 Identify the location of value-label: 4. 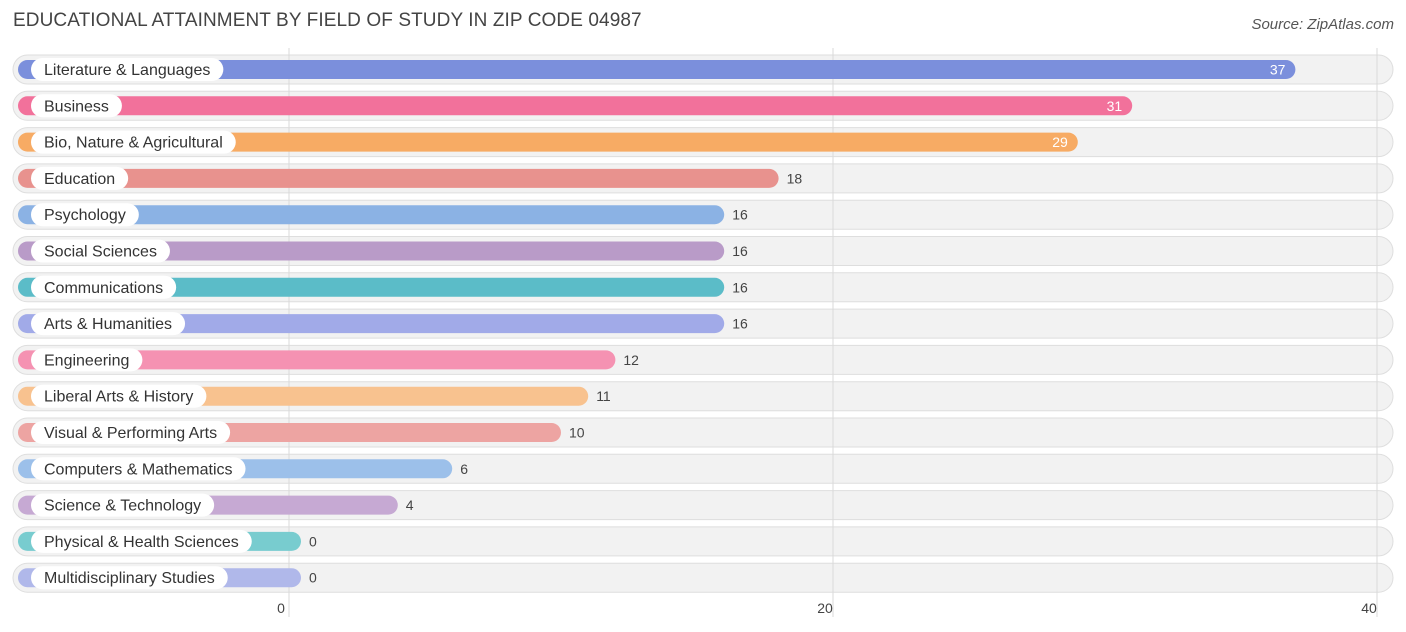
(410, 505).